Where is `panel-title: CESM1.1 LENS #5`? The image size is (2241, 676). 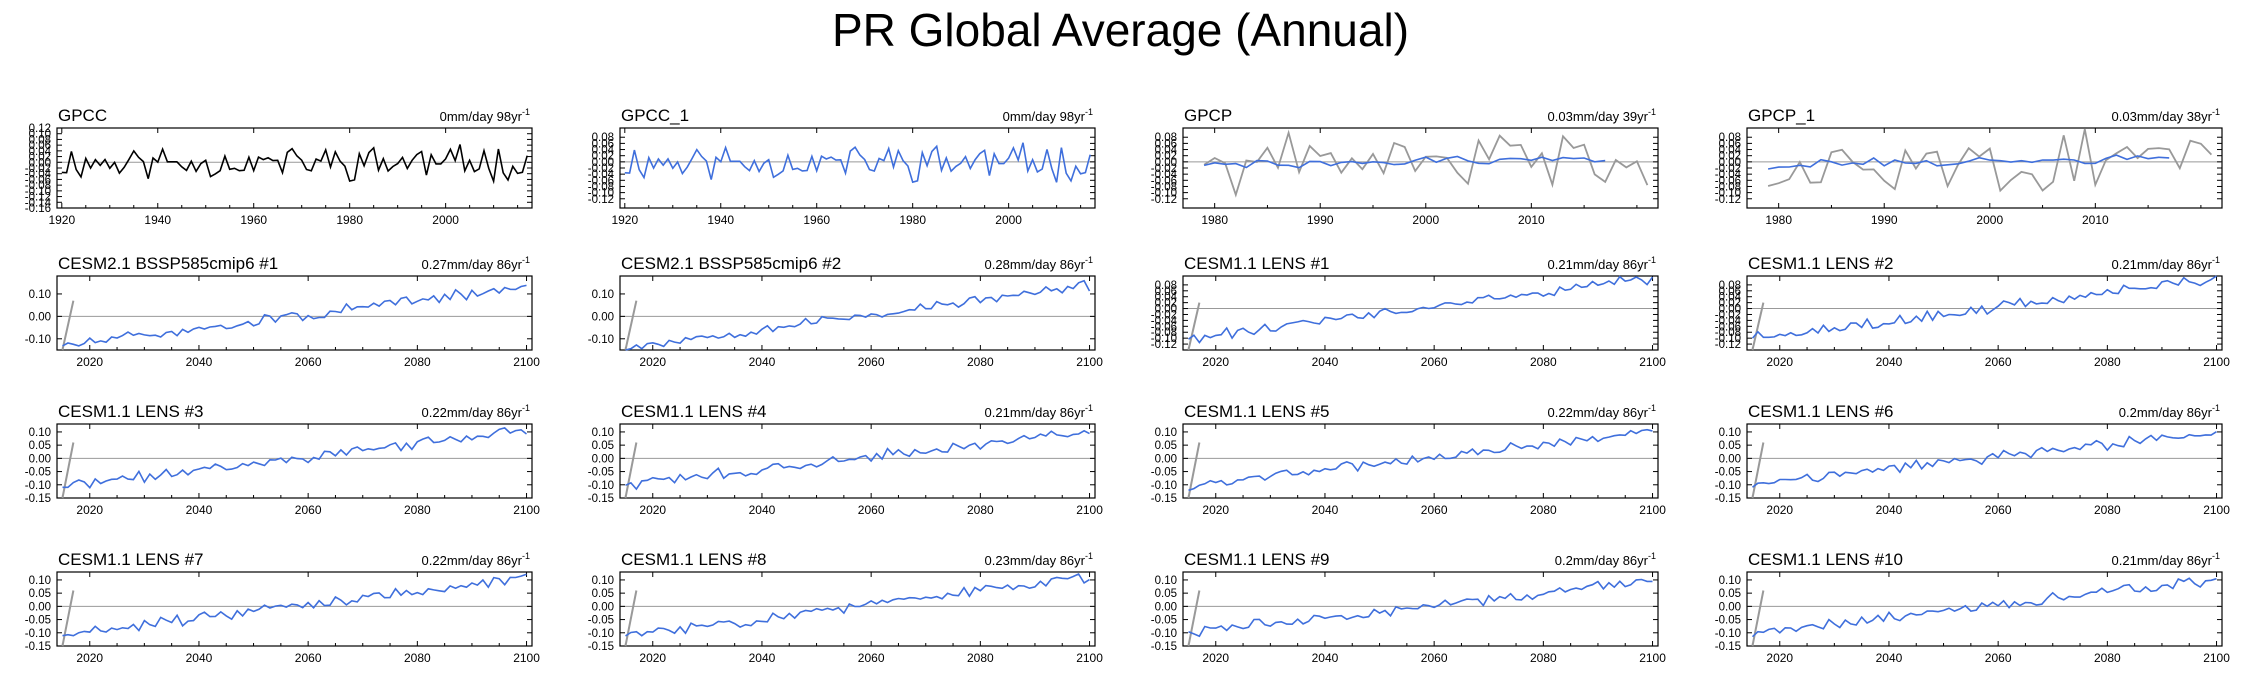 panel-title: CESM1.1 LENS #5 is located at coordinates (1257, 411).